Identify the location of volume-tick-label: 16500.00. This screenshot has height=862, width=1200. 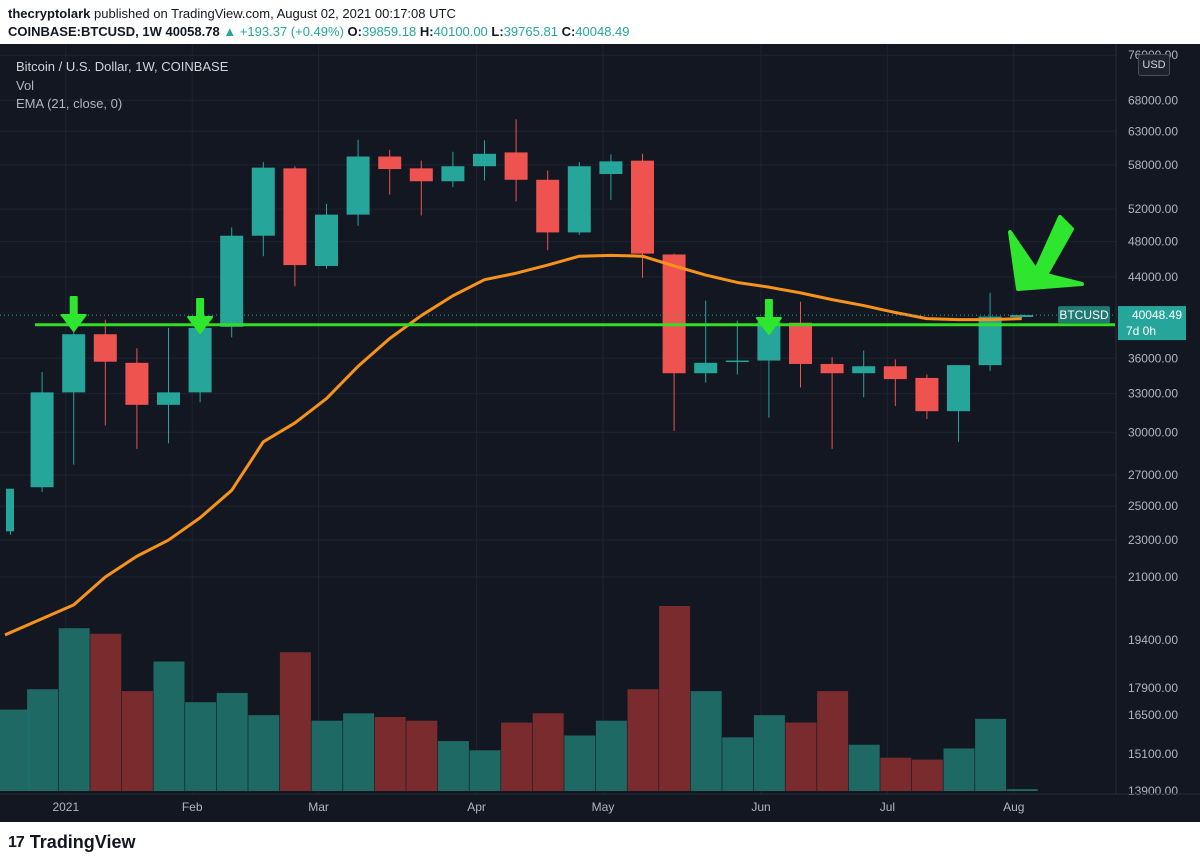
(1153, 715).